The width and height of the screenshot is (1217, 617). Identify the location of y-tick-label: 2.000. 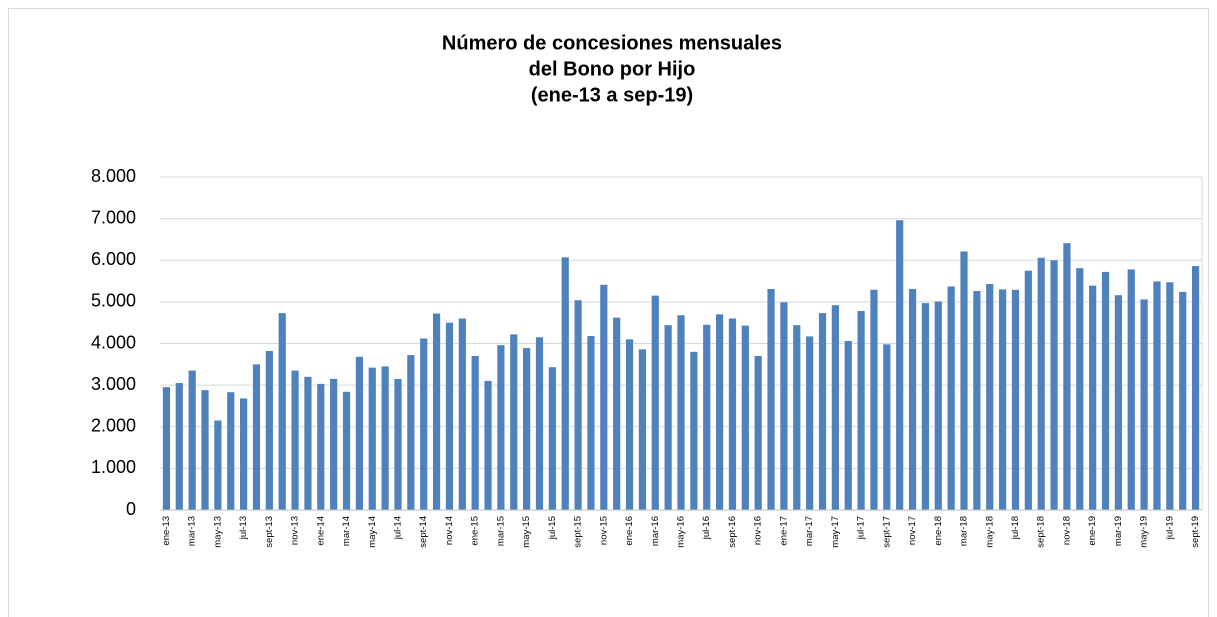
(113, 426).